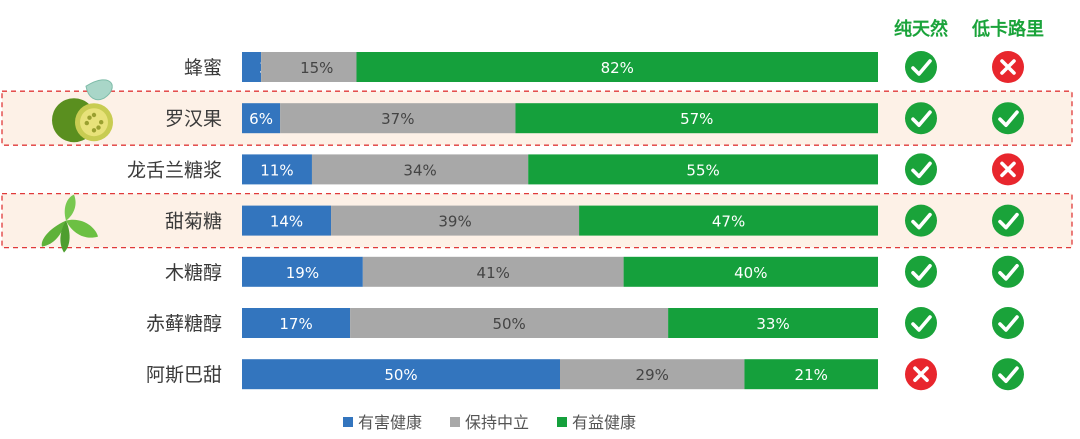 Image resolution: width=1080 pixels, height=439 pixels. I want to click on legend-item: 有益健康, so click(596, 422).